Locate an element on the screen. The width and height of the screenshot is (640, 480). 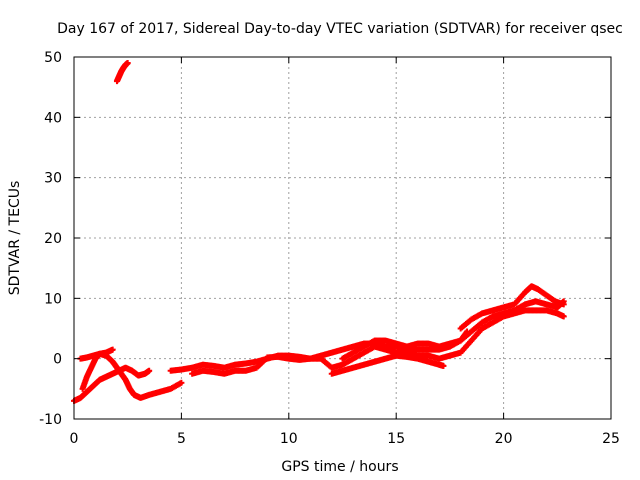
x-axis-label: GPS time / hours is located at coordinates (339, 467).